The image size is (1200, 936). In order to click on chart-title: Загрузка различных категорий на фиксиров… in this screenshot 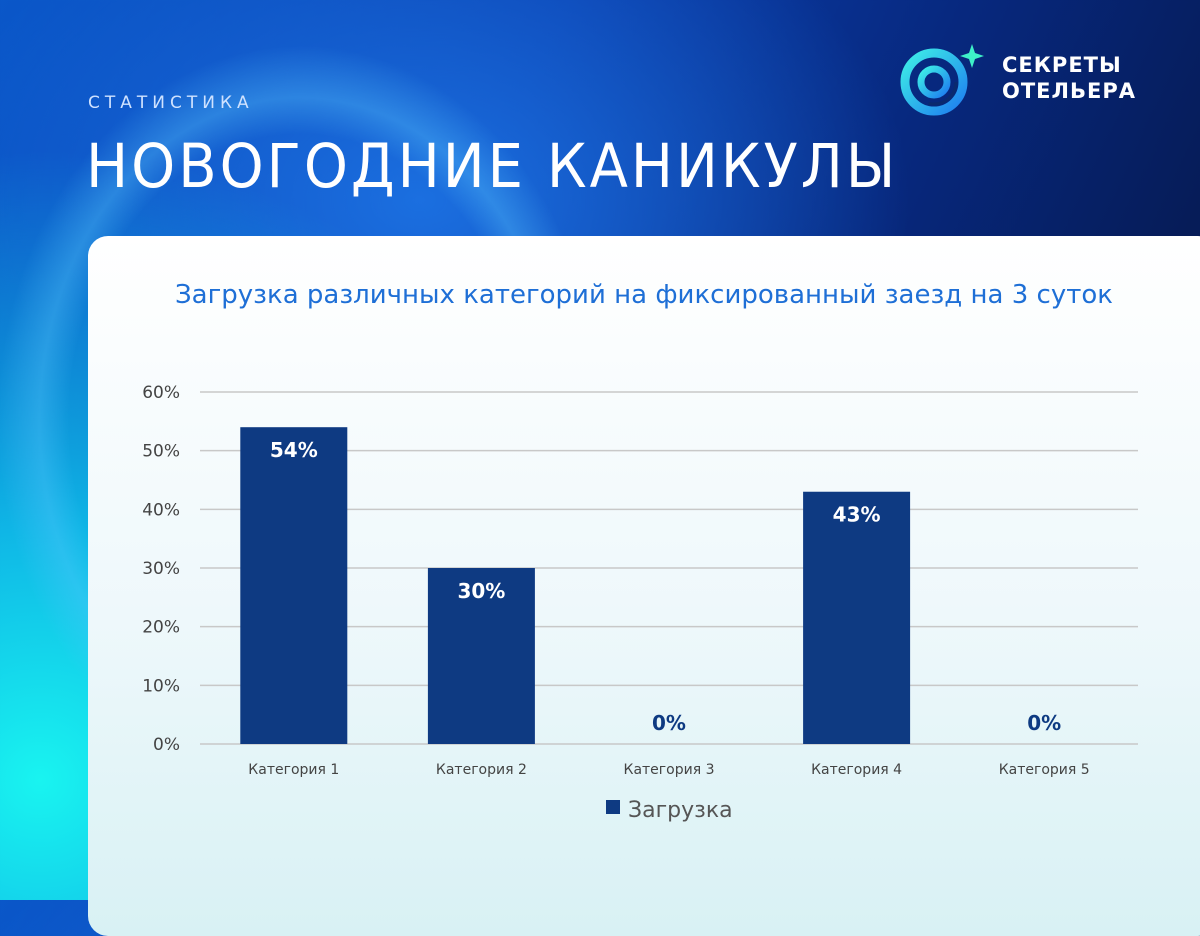, I will do `click(644, 295)`.